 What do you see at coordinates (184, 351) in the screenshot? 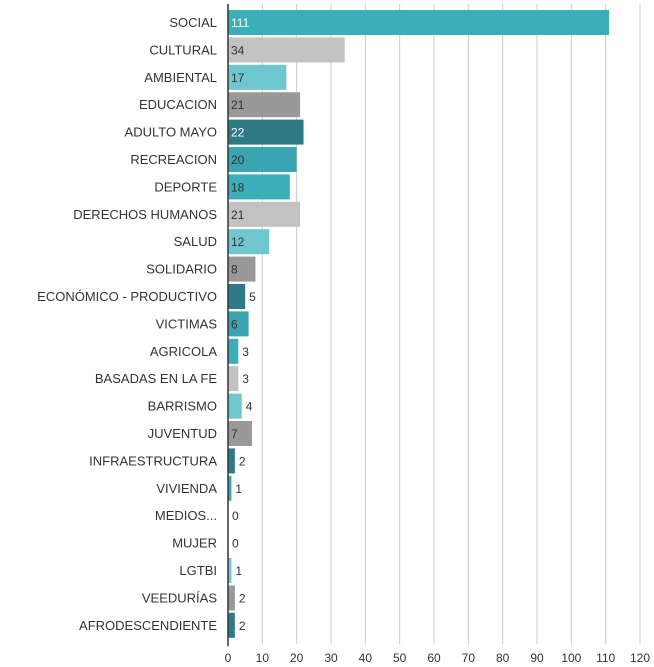
I see `category-label: AGRICOLA` at bounding box center [184, 351].